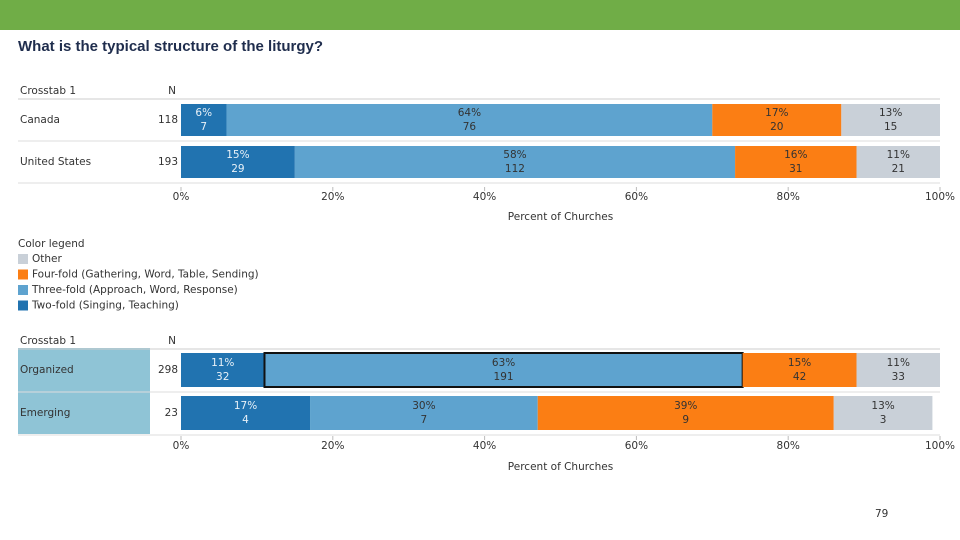 Image resolution: width=960 pixels, height=540 pixels. Describe the element at coordinates (504, 377) in the screenshot. I see `count-label: 191` at that location.